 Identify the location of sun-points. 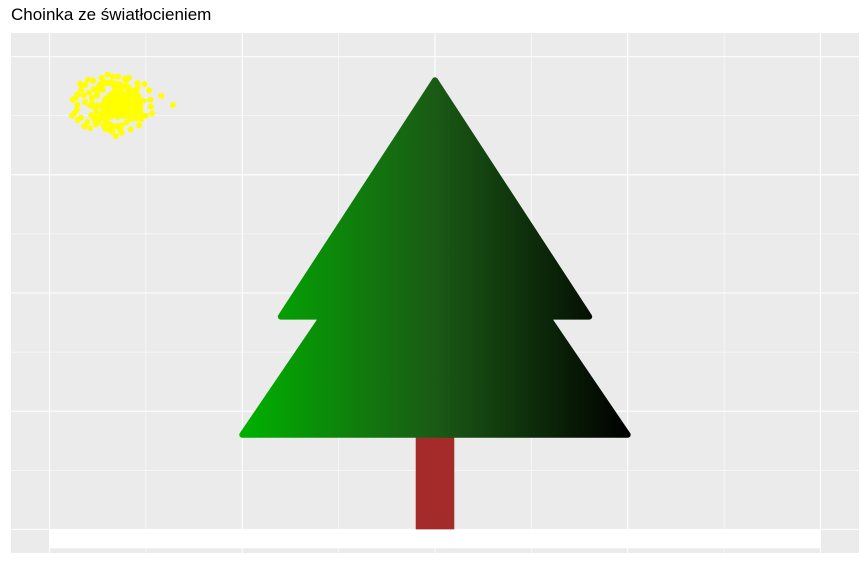
(122, 105).